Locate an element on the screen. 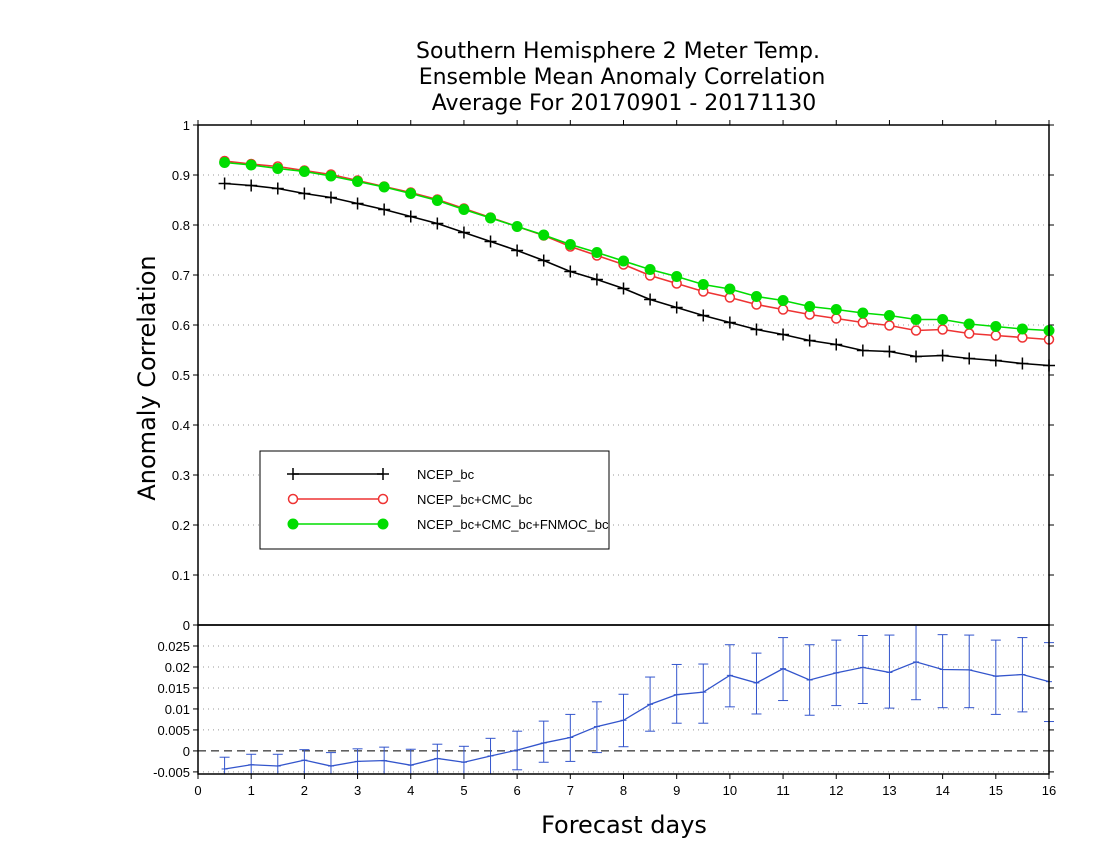 The image size is (1100, 850). x-tick-label: 1 is located at coordinates (251, 790).